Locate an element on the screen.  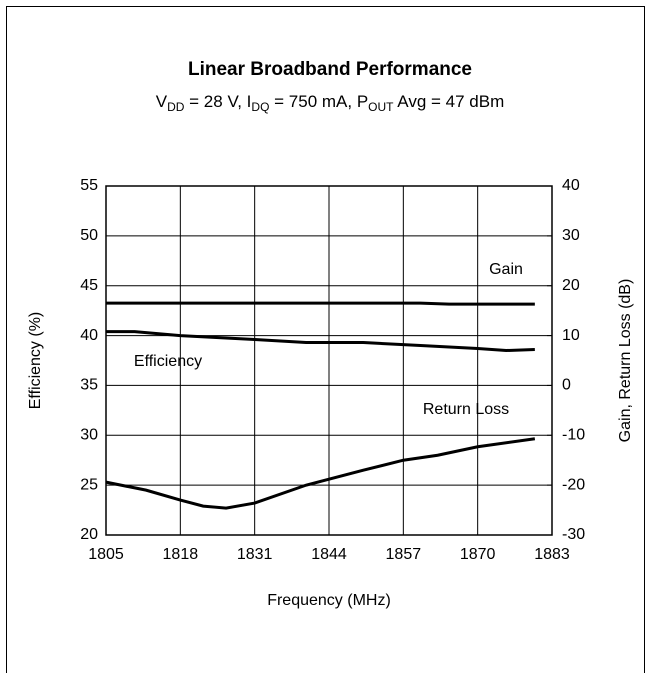
x-tick-label: 1883 is located at coordinates (552, 554).